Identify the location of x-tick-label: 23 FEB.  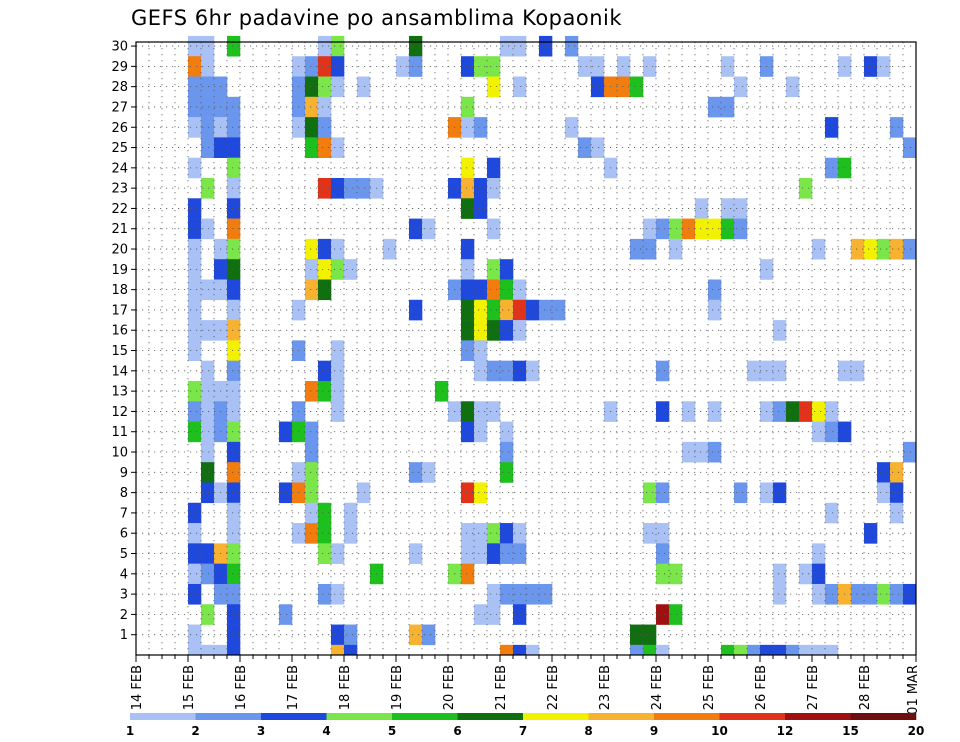
(605, 687).